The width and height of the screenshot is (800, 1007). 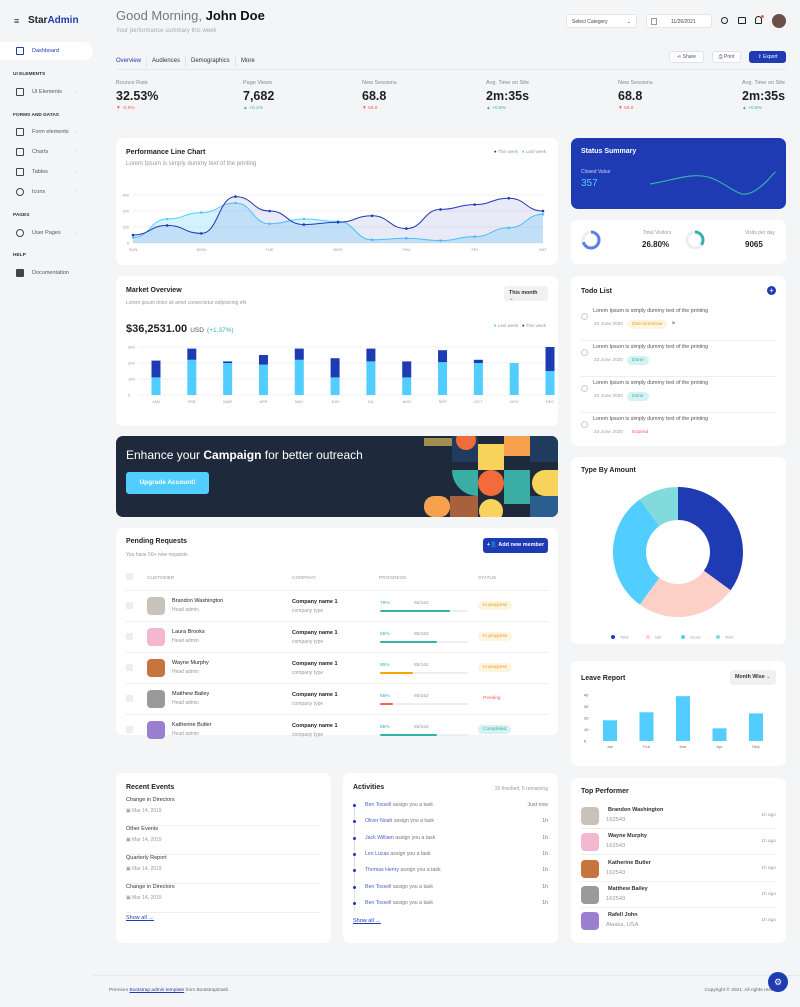 What do you see at coordinates (129, 61) in the screenshot?
I see `tab-overview: Overview` at bounding box center [129, 61].